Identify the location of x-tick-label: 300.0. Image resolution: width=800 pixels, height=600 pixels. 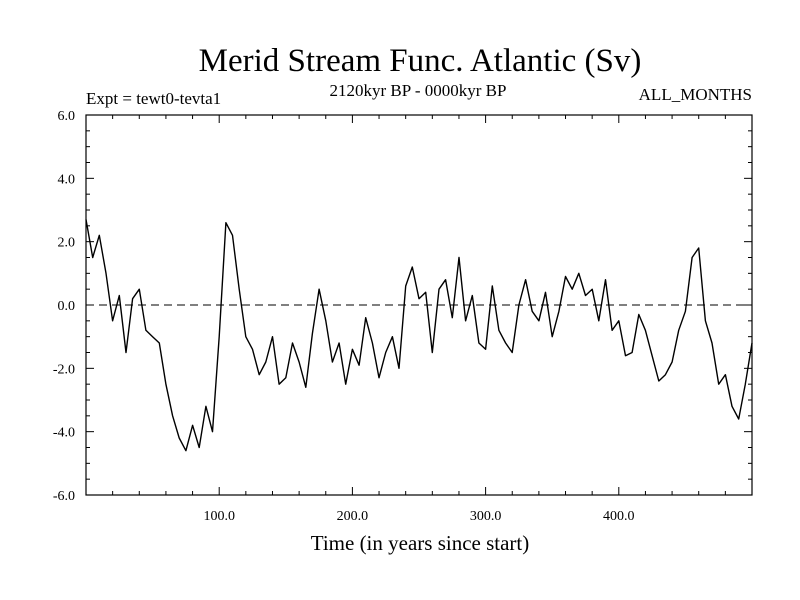
(486, 516).